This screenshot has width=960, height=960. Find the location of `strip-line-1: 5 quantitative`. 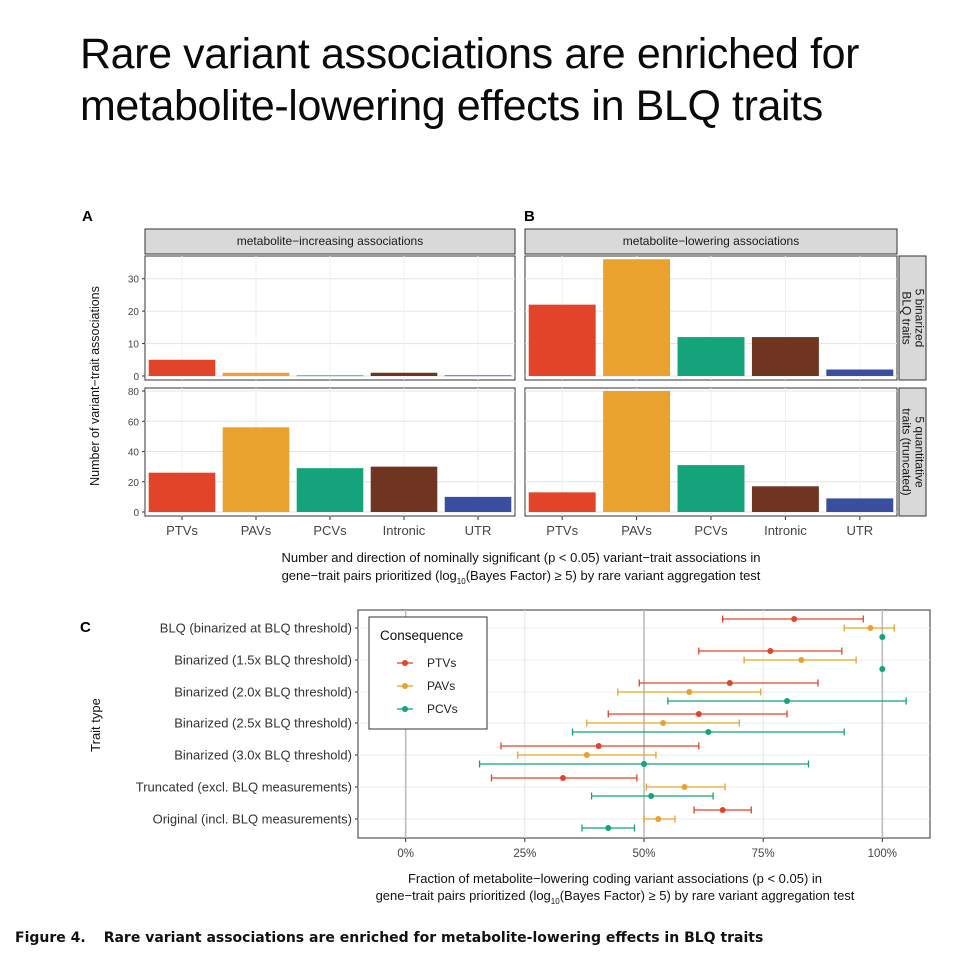

strip-line-1: 5 quantitative is located at coordinates (920, 452).